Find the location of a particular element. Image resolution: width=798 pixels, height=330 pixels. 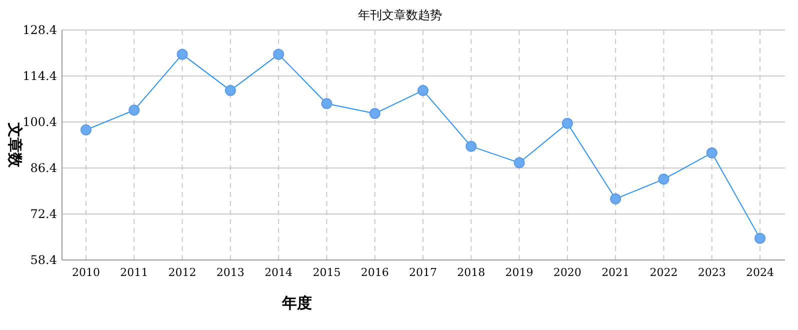

x-tick-label: 2018 is located at coordinates (471, 272).